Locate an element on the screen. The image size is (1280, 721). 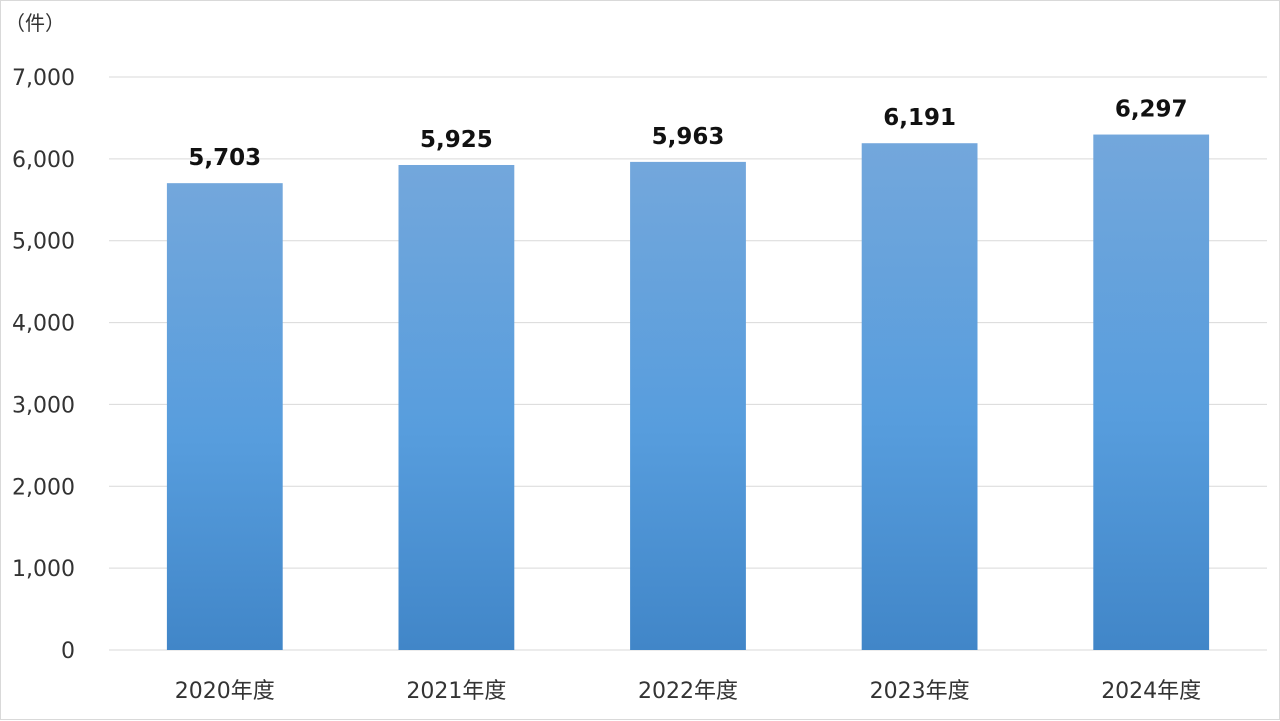
y-axis-ticks: 0 1,000 2,000 3,000 4,000 5,000 6,000 7,000 is located at coordinates (43, 365).